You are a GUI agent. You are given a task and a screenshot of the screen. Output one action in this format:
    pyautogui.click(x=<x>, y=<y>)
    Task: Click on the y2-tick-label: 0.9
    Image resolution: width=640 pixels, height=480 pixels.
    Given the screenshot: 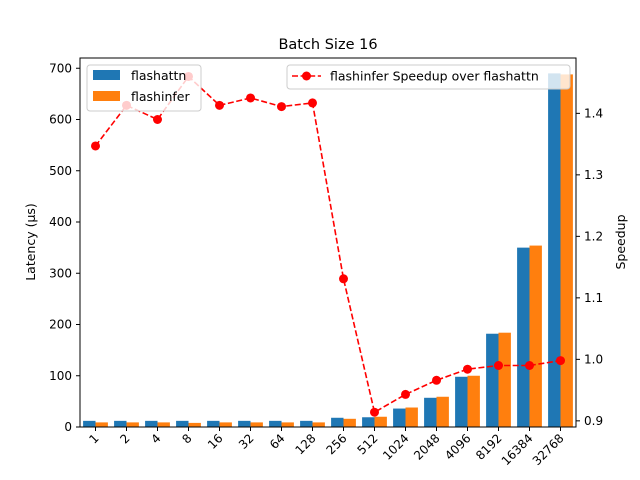 What is the action you would take?
    pyautogui.click(x=593, y=421)
    